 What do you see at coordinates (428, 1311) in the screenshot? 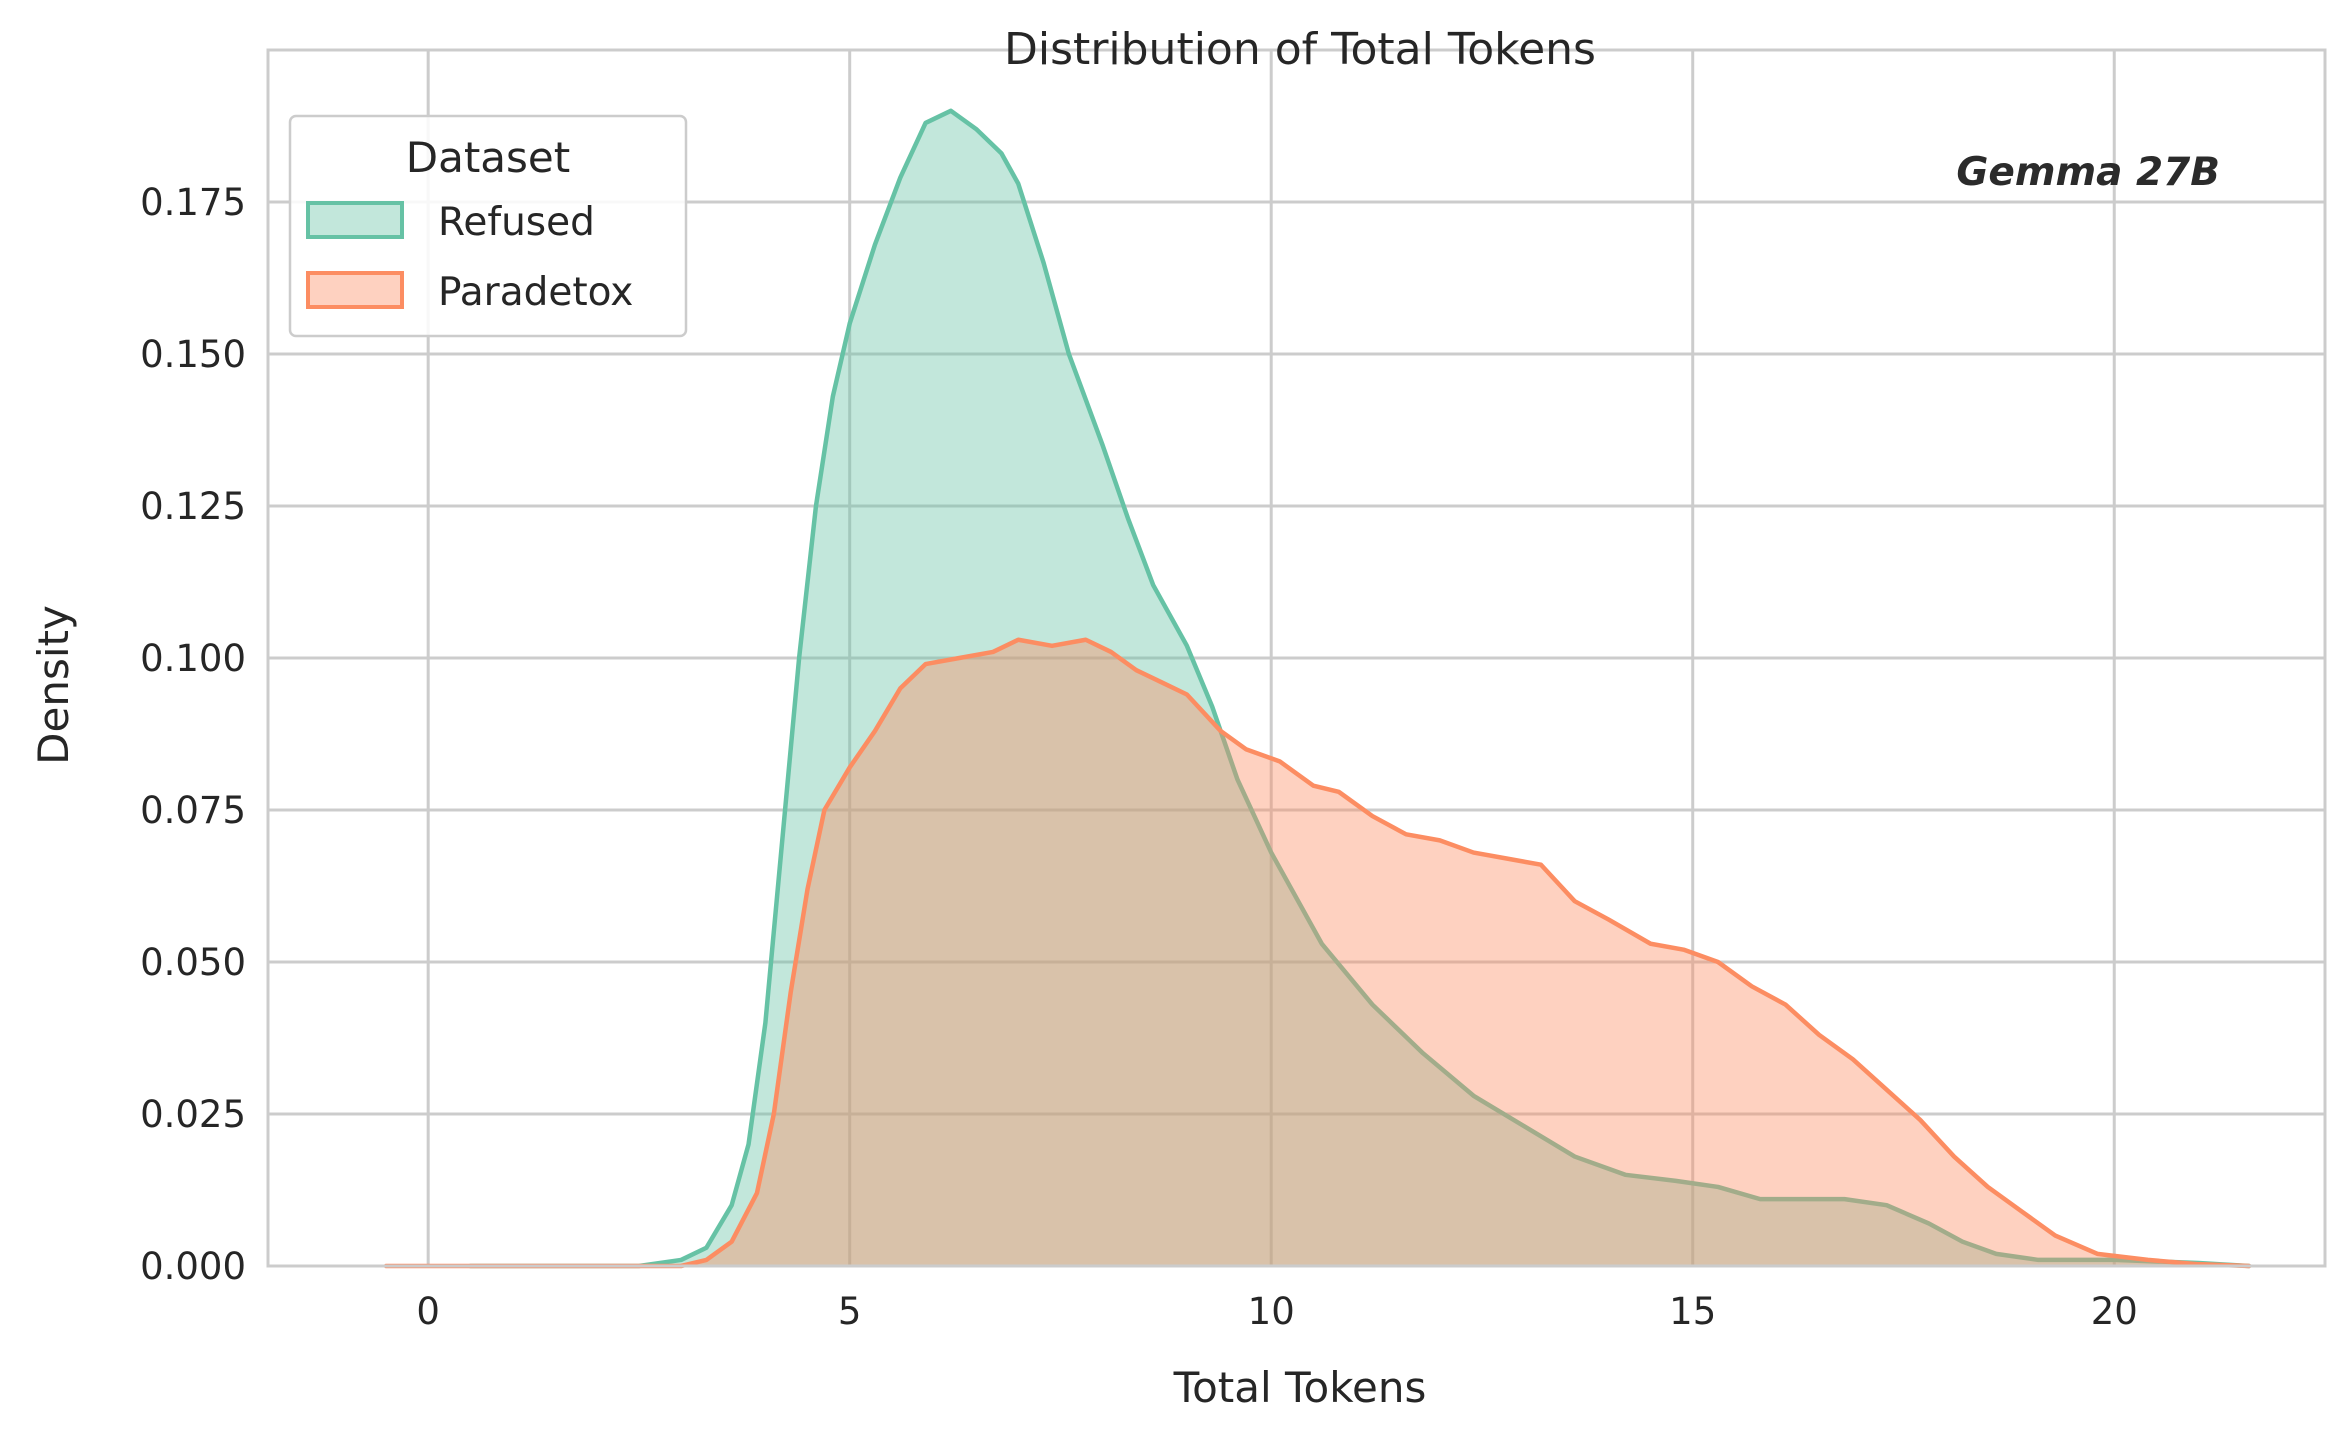
I see `x-tick-label: 0` at bounding box center [428, 1311].